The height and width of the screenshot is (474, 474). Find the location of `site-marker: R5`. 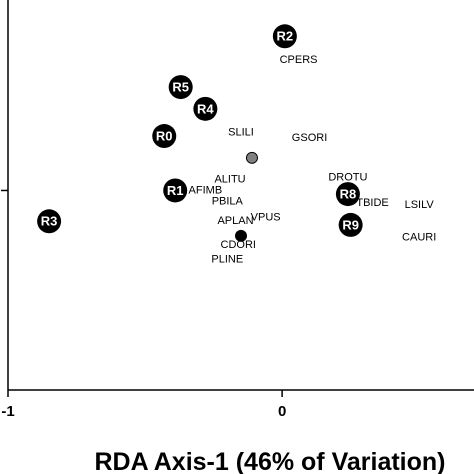

site-marker: R5 is located at coordinates (180, 87).